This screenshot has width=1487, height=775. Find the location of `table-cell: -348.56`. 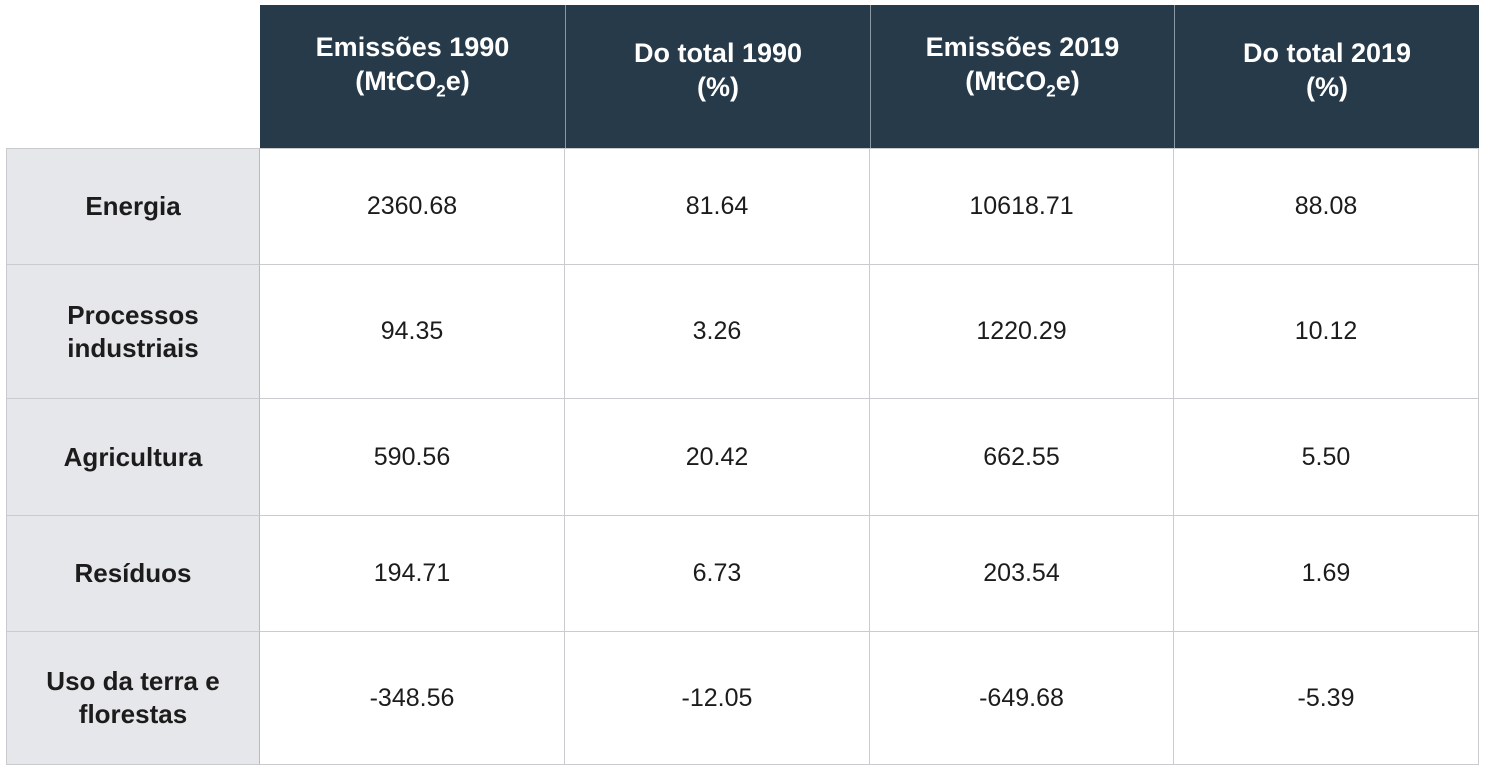

table-cell: -348.56 is located at coordinates (412, 698).